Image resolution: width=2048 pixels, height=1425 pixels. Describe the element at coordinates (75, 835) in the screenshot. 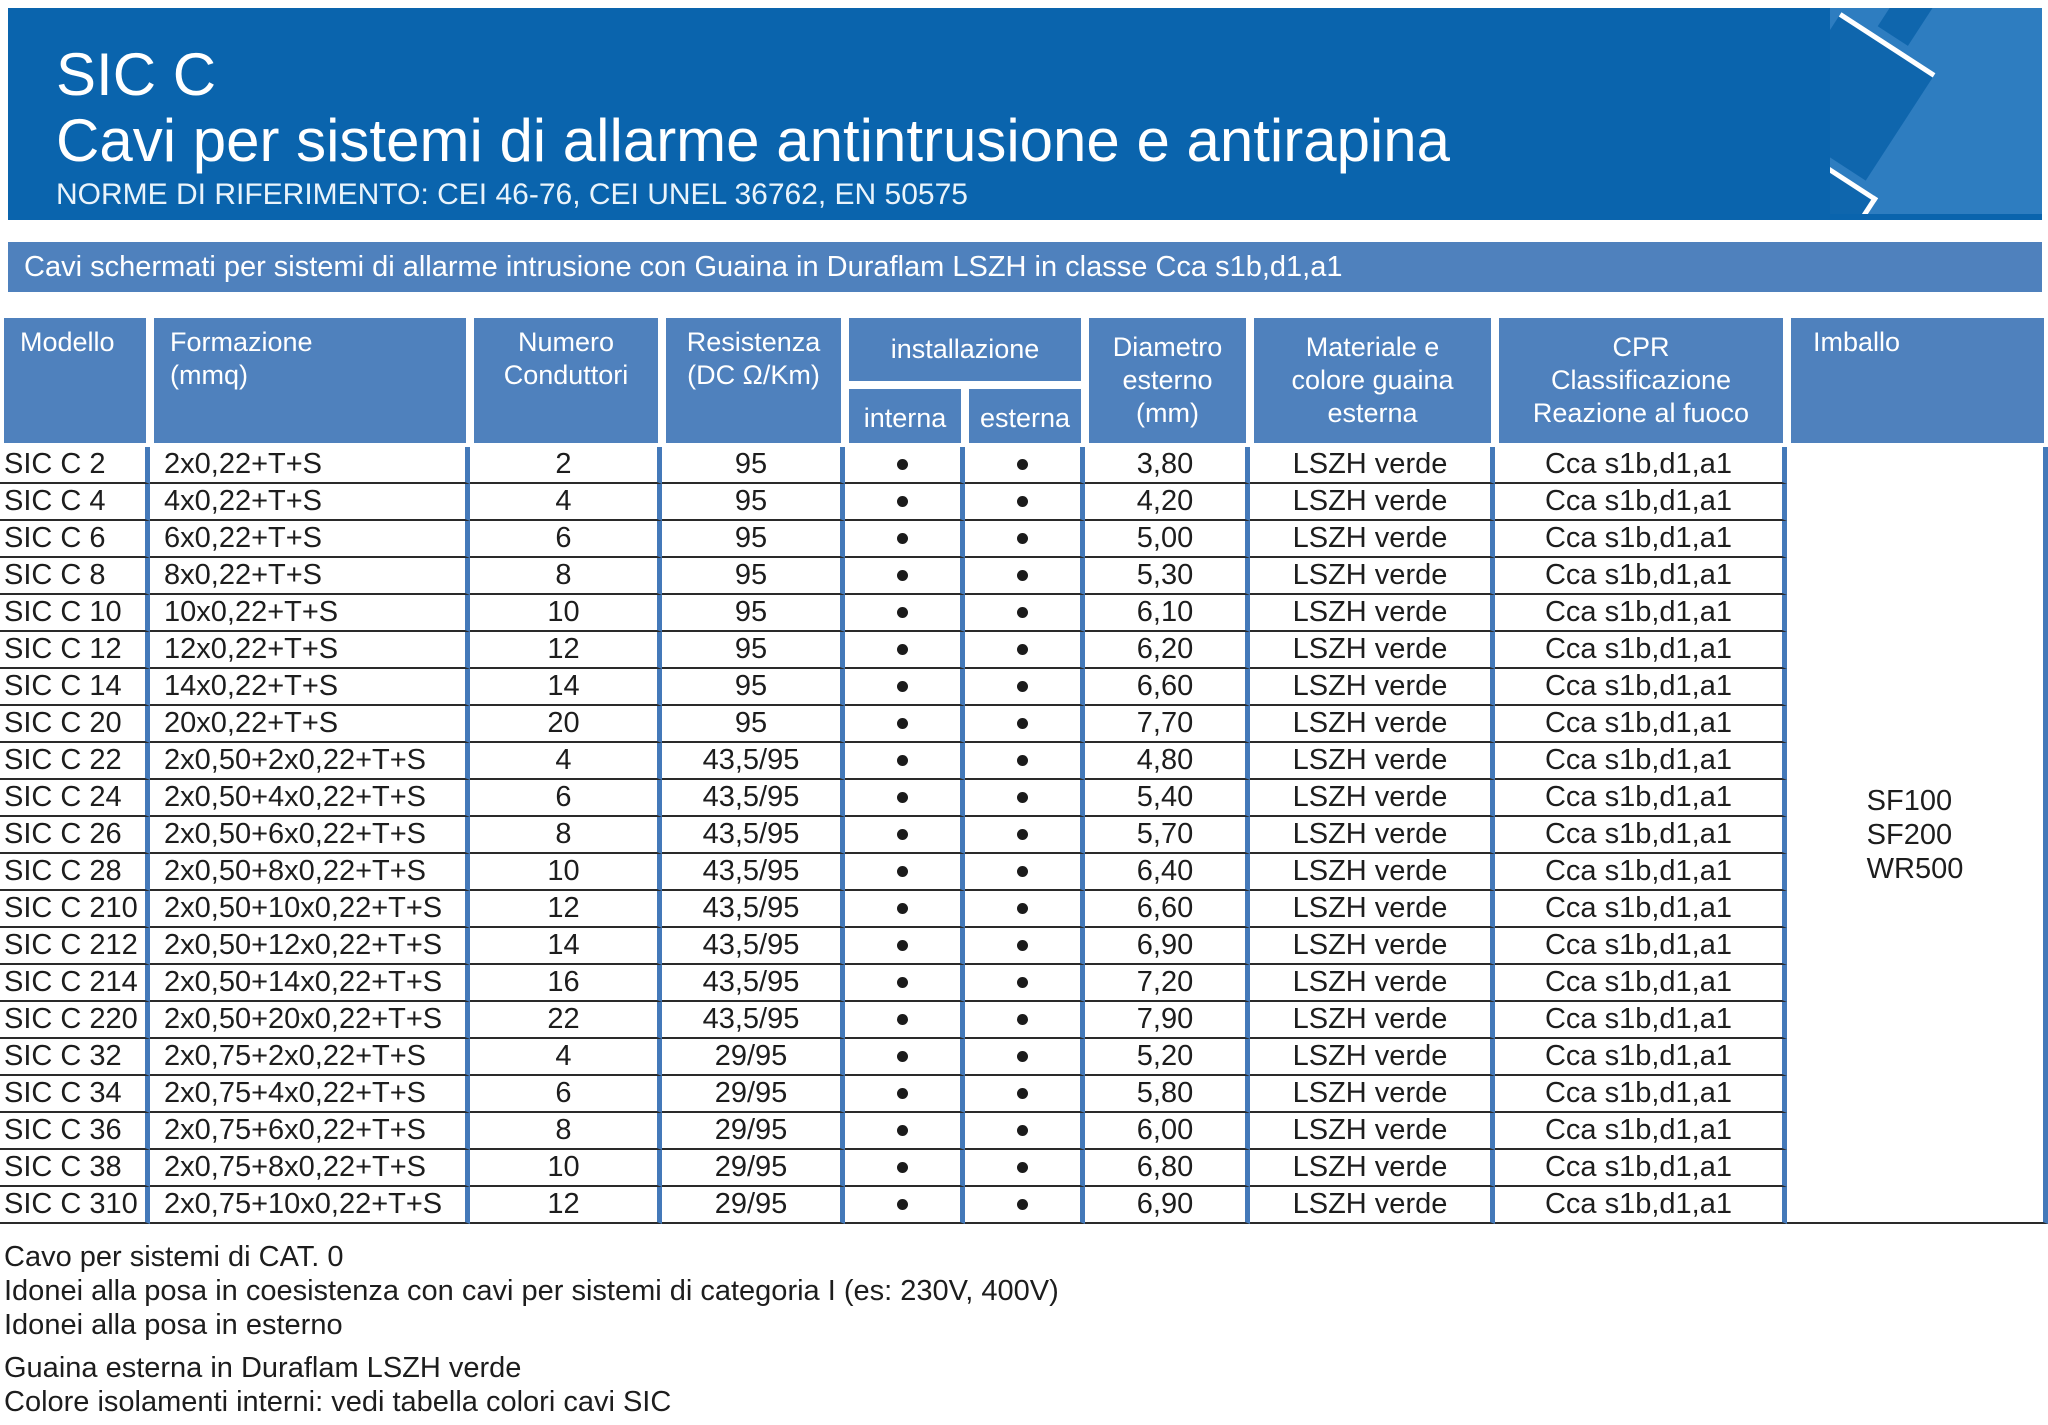

I see `cell-model: SIC C 26` at that location.